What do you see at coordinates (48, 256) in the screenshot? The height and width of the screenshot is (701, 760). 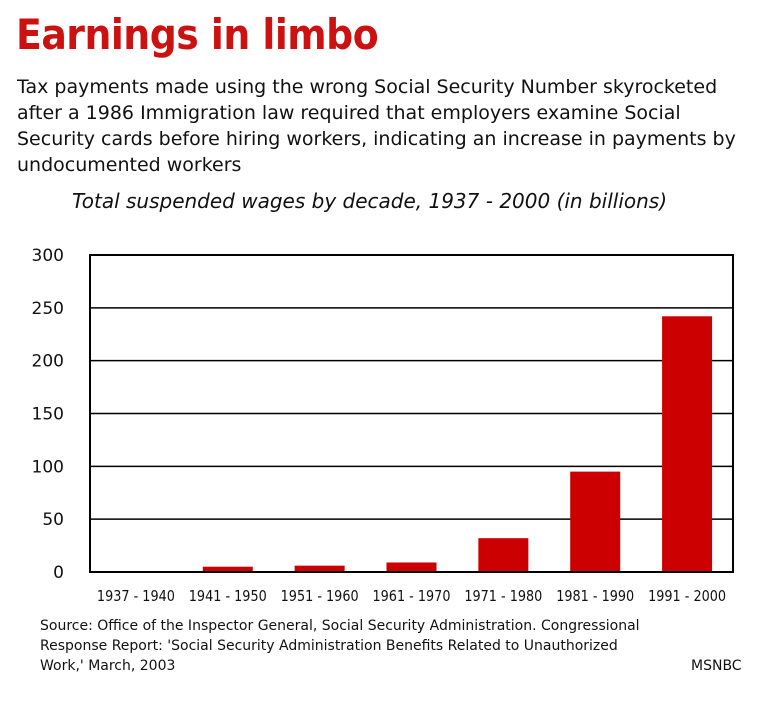 I see `y-tick-label: 300` at bounding box center [48, 256].